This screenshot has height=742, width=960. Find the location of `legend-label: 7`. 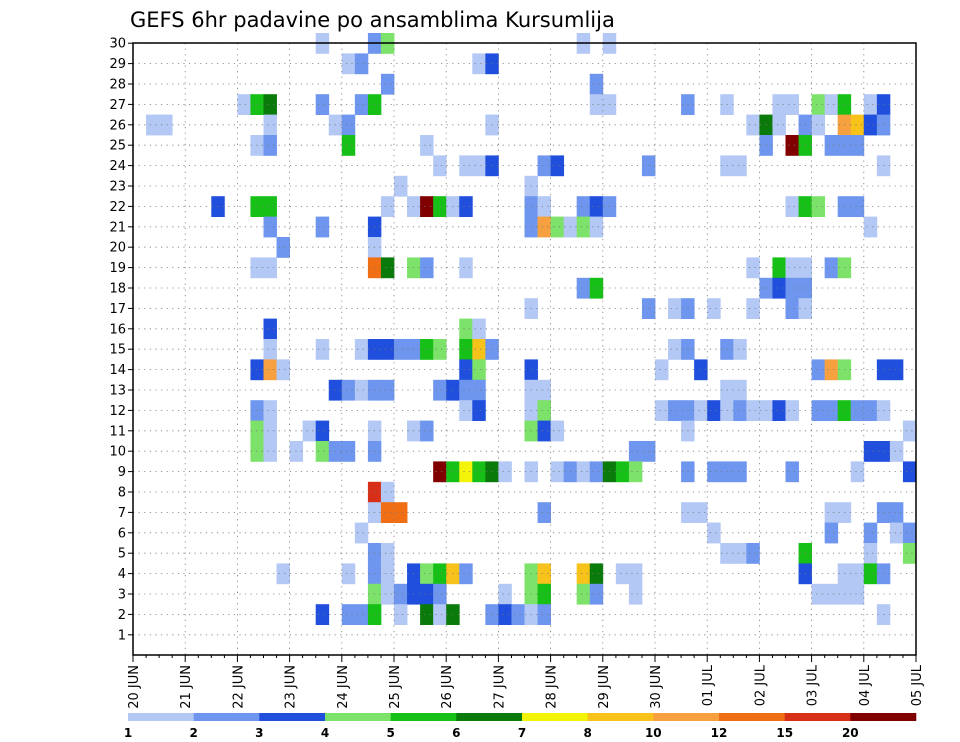

legend-label: 7 is located at coordinates (522, 733).